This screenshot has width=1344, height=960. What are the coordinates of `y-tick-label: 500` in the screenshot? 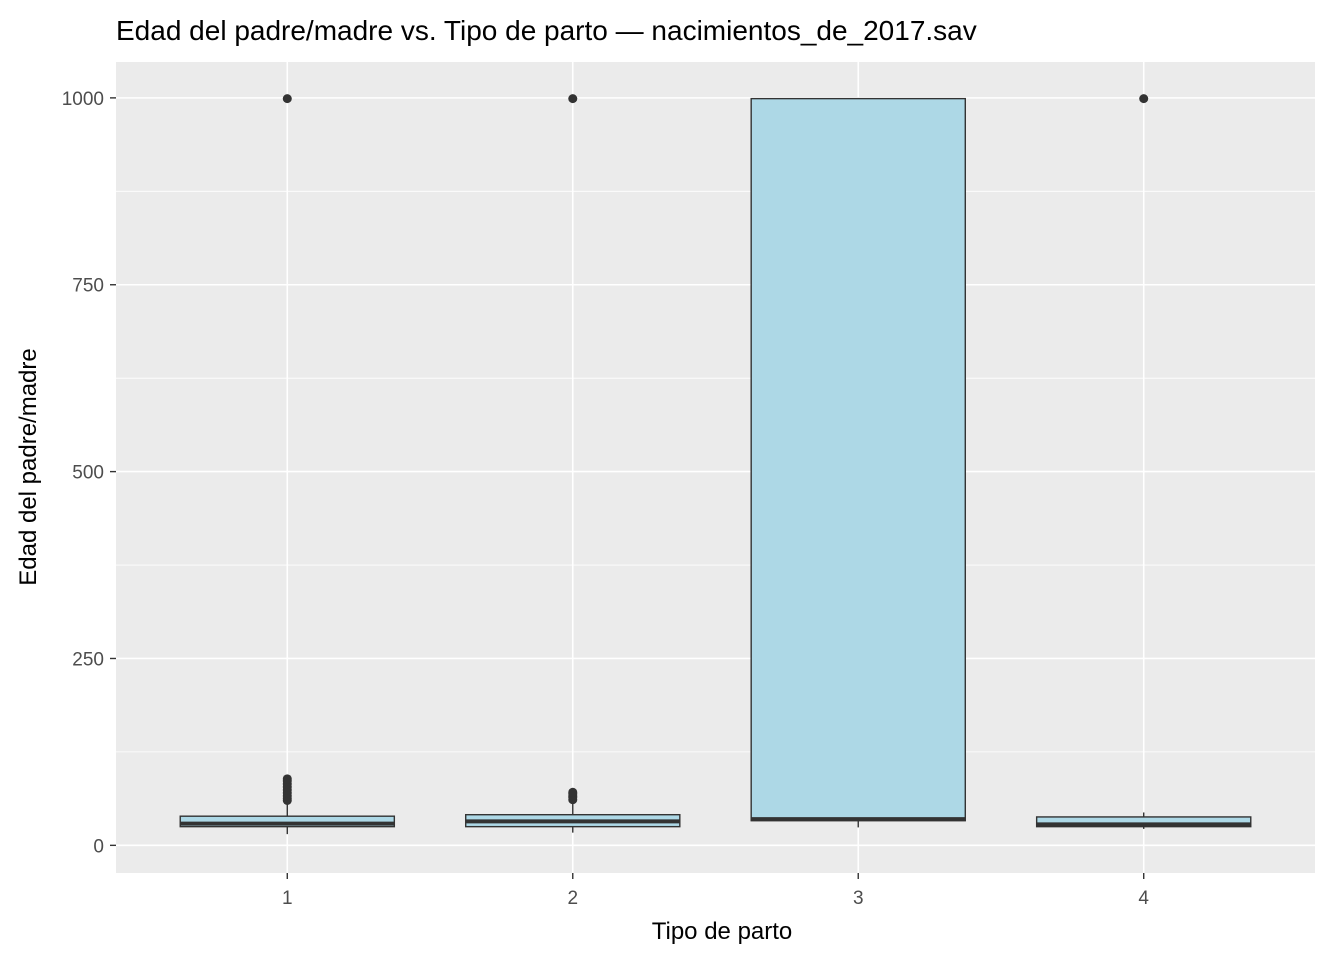 It's located at (88, 473).